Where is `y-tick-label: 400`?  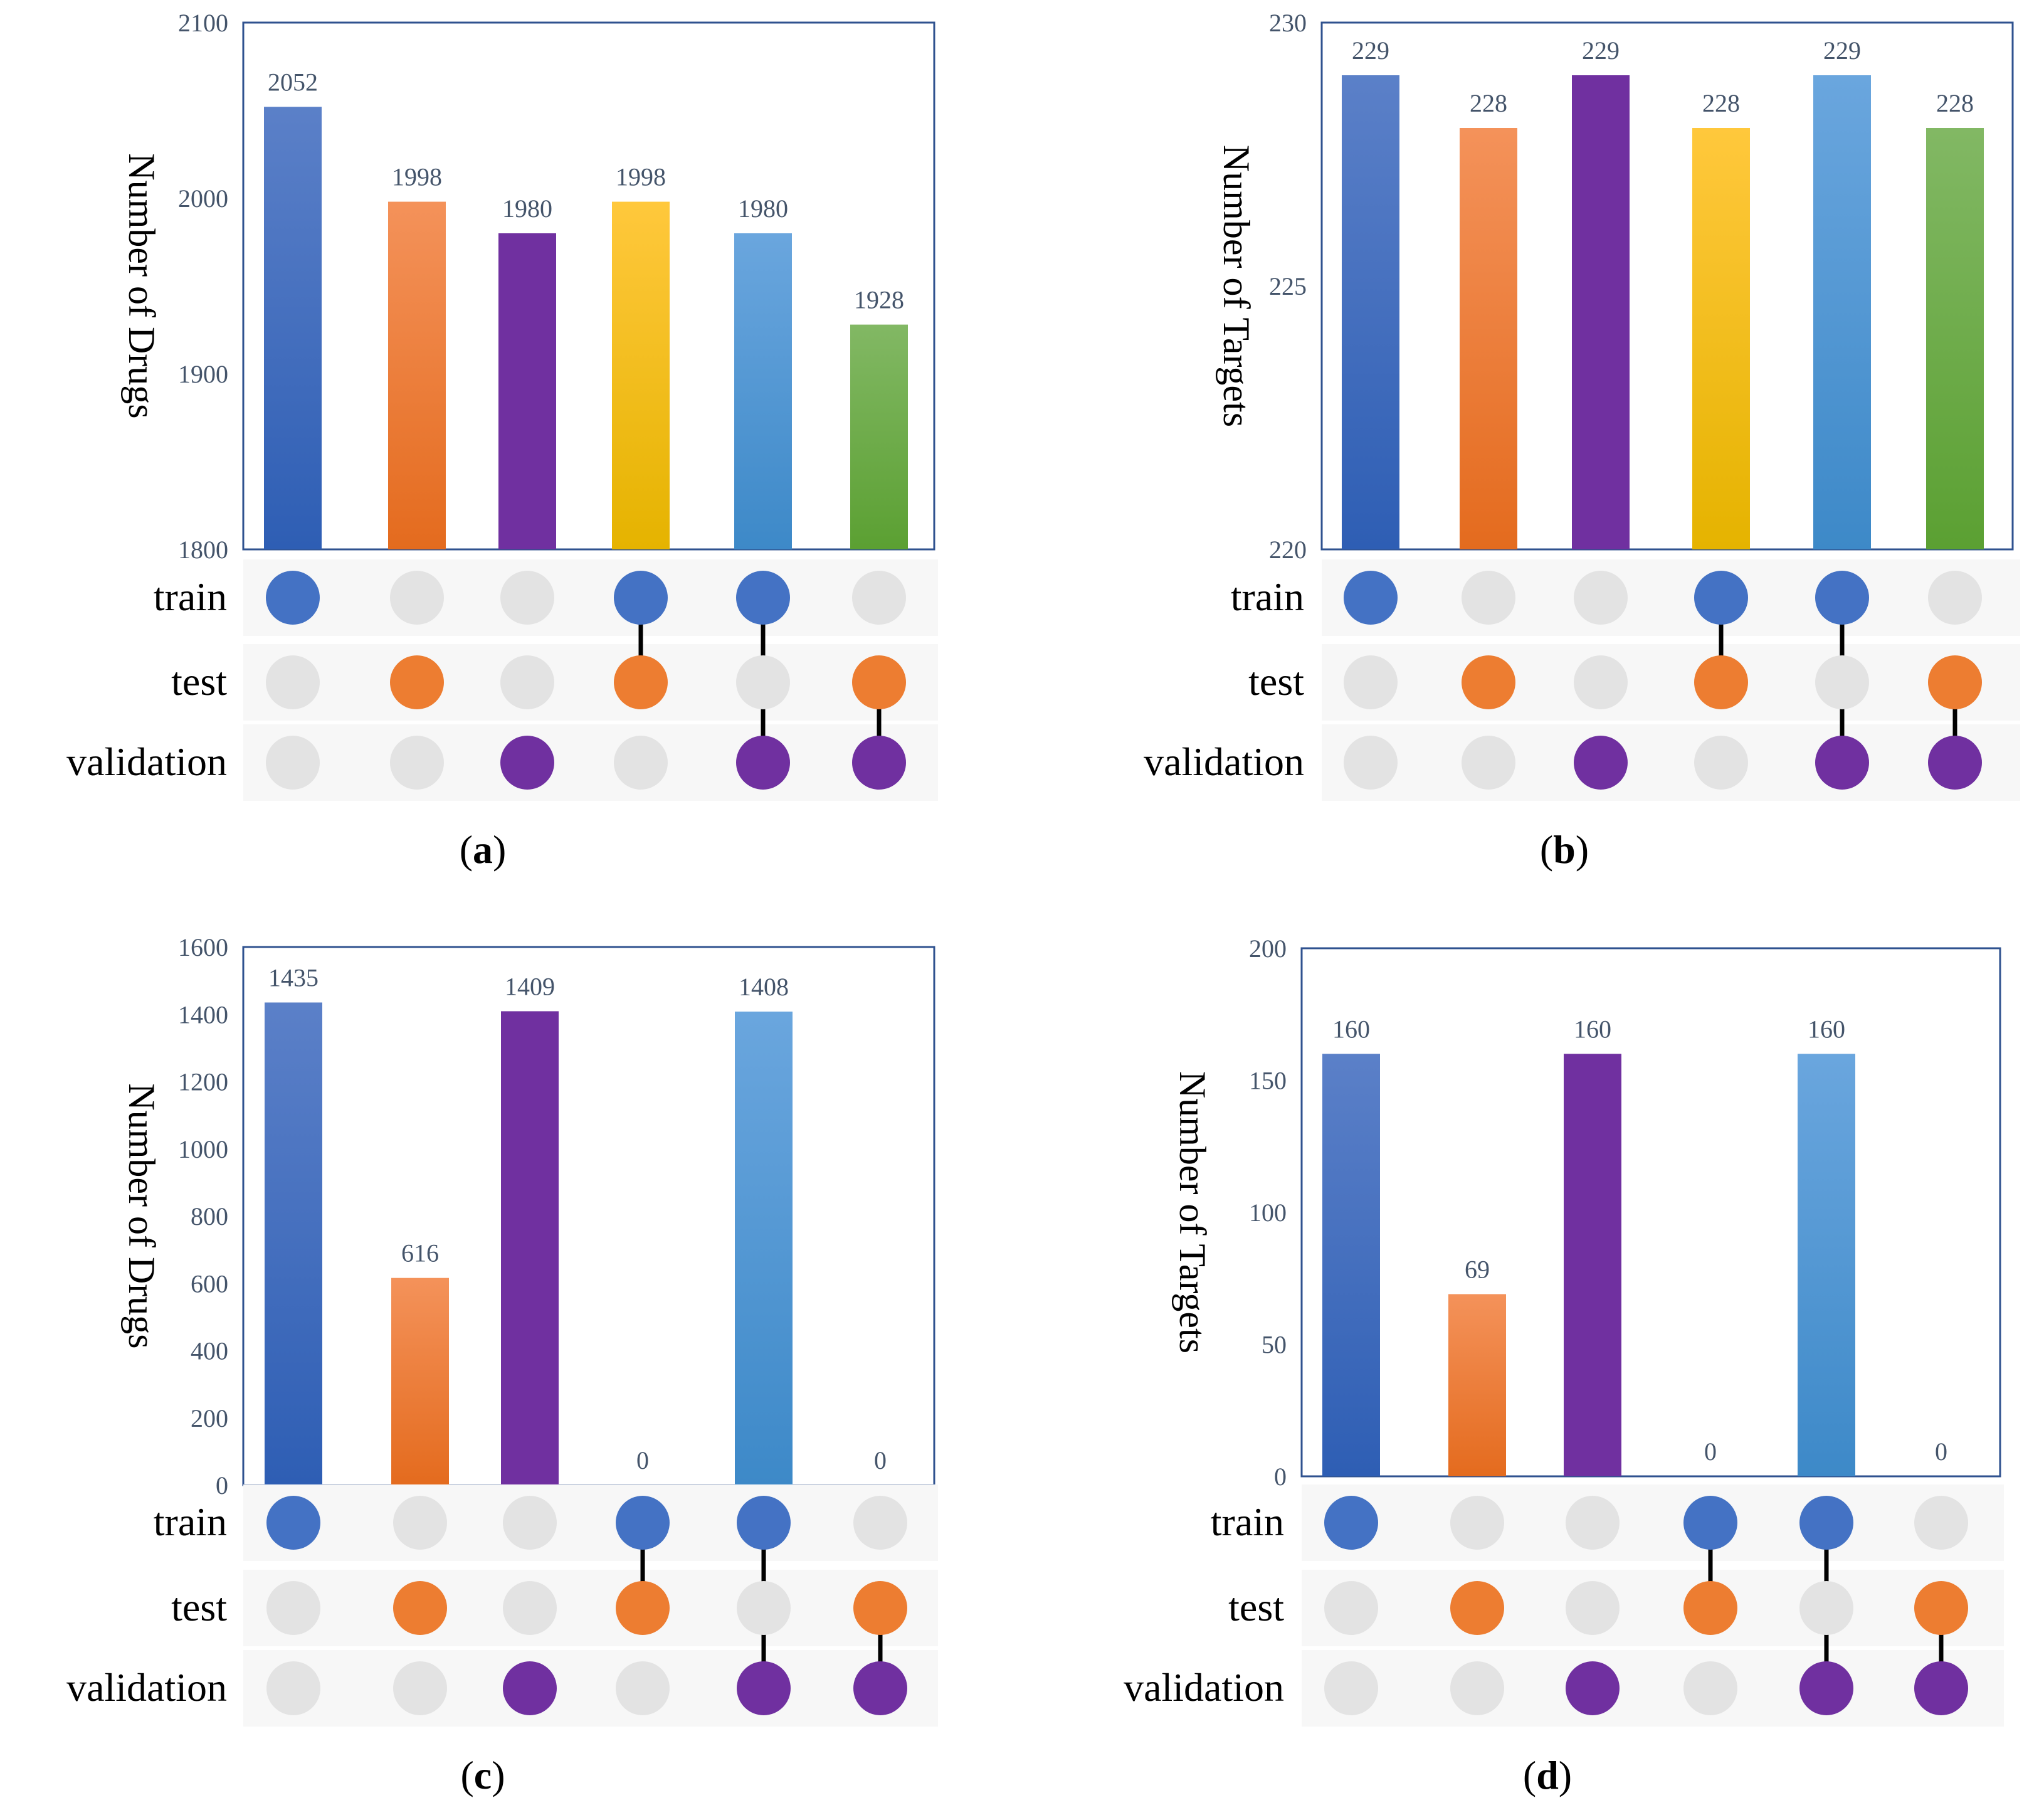 y-tick-label: 400 is located at coordinates (209, 1351).